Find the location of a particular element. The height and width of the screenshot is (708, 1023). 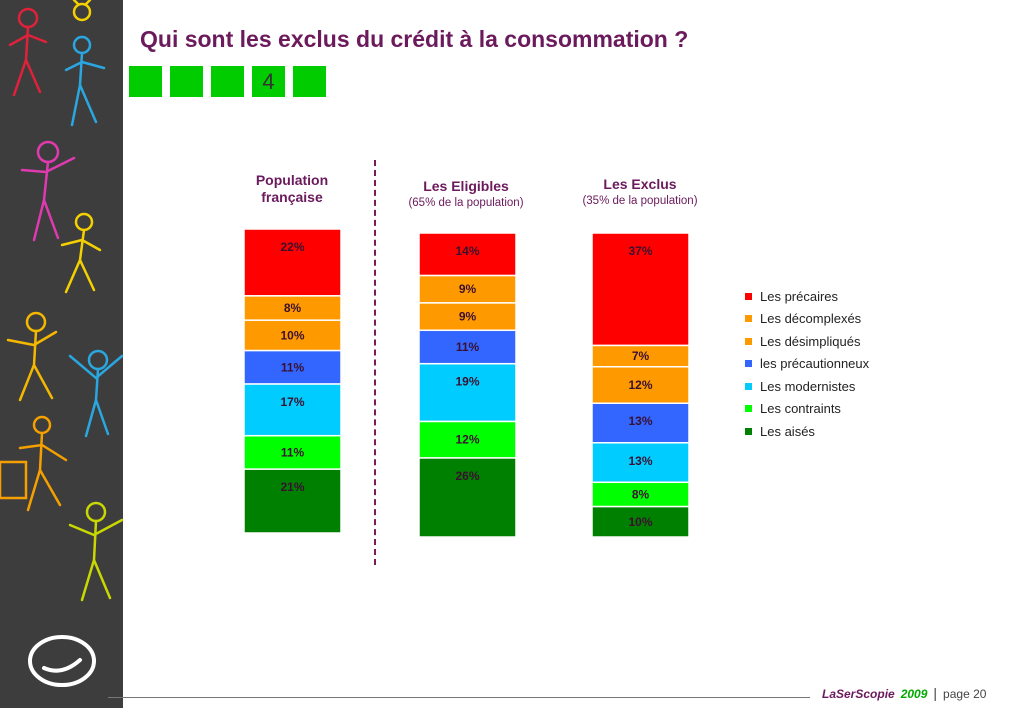

group-title: Les Exclus is located at coordinates (640, 184).